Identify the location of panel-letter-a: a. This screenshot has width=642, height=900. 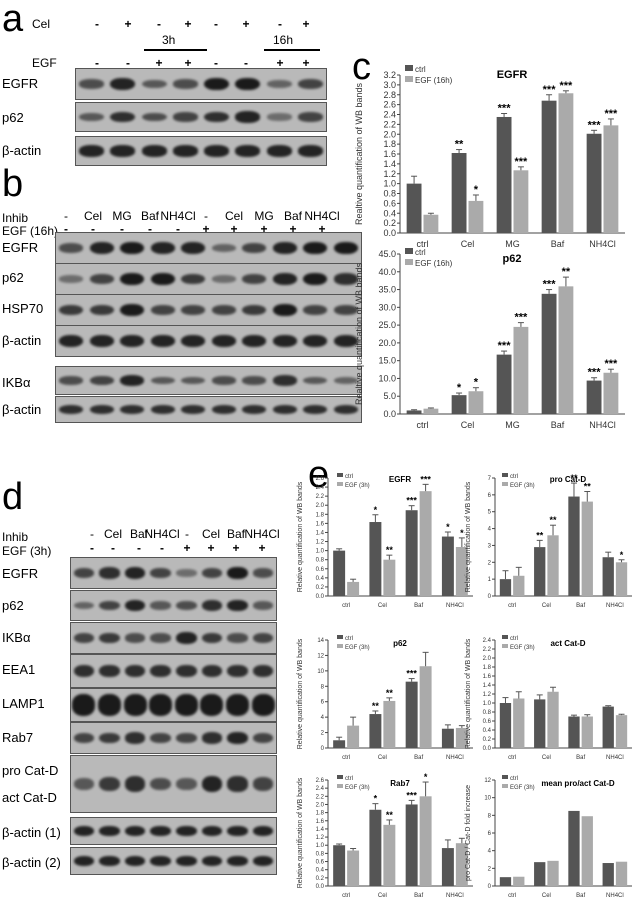
(13, 20).